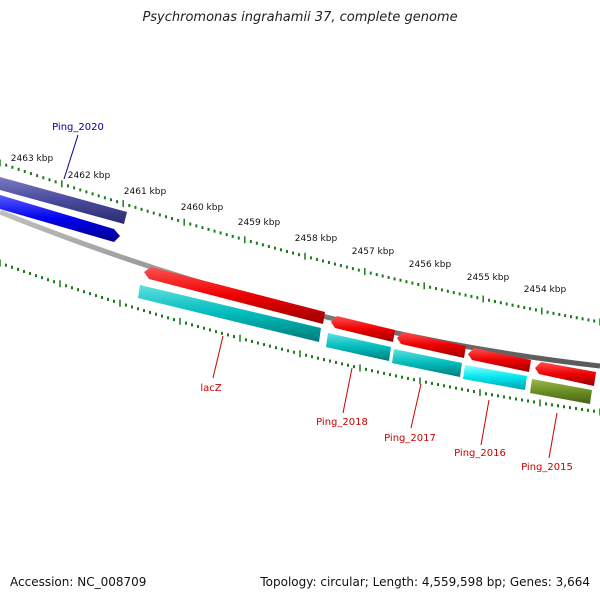  What do you see at coordinates (218, 357) in the screenshot?
I see `leader-lacz` at bounding box center [218, 357].